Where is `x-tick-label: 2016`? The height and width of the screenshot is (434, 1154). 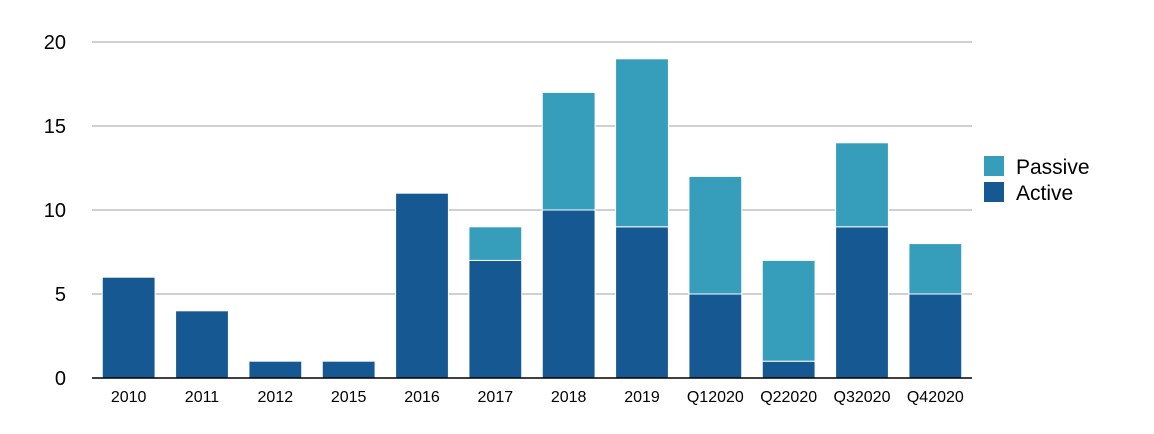 x-tick-label: 2016 is located at coordinates (422, 397).